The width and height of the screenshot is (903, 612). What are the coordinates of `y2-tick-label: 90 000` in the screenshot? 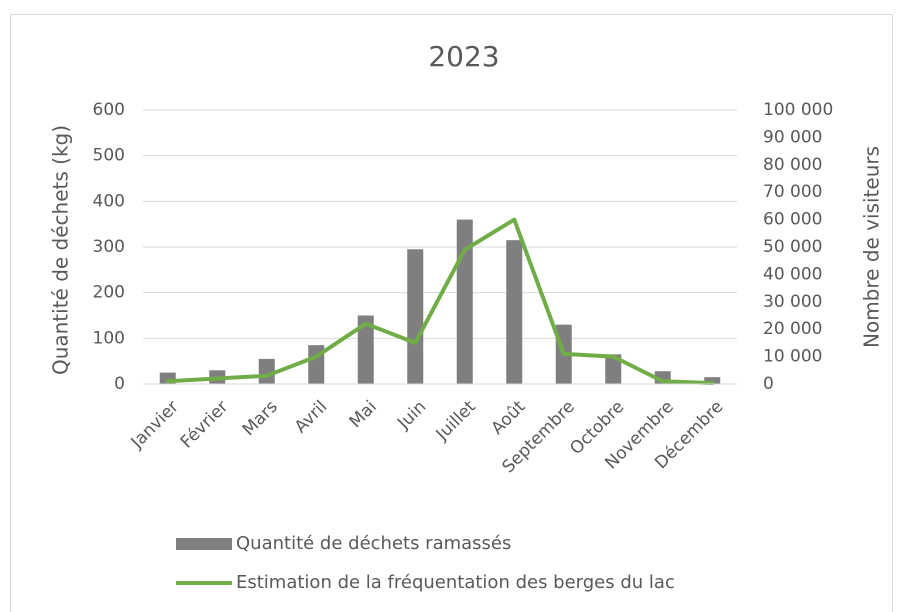 It's located at (792, 137).